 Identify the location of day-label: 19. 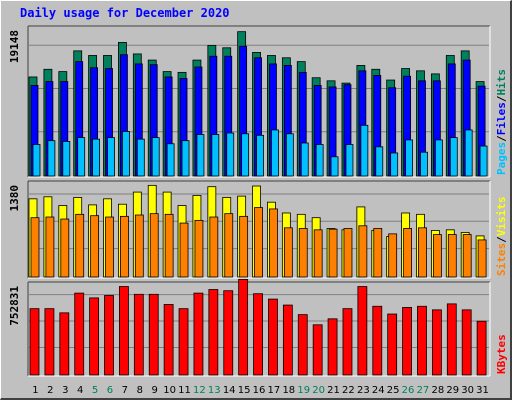
(303, 390).